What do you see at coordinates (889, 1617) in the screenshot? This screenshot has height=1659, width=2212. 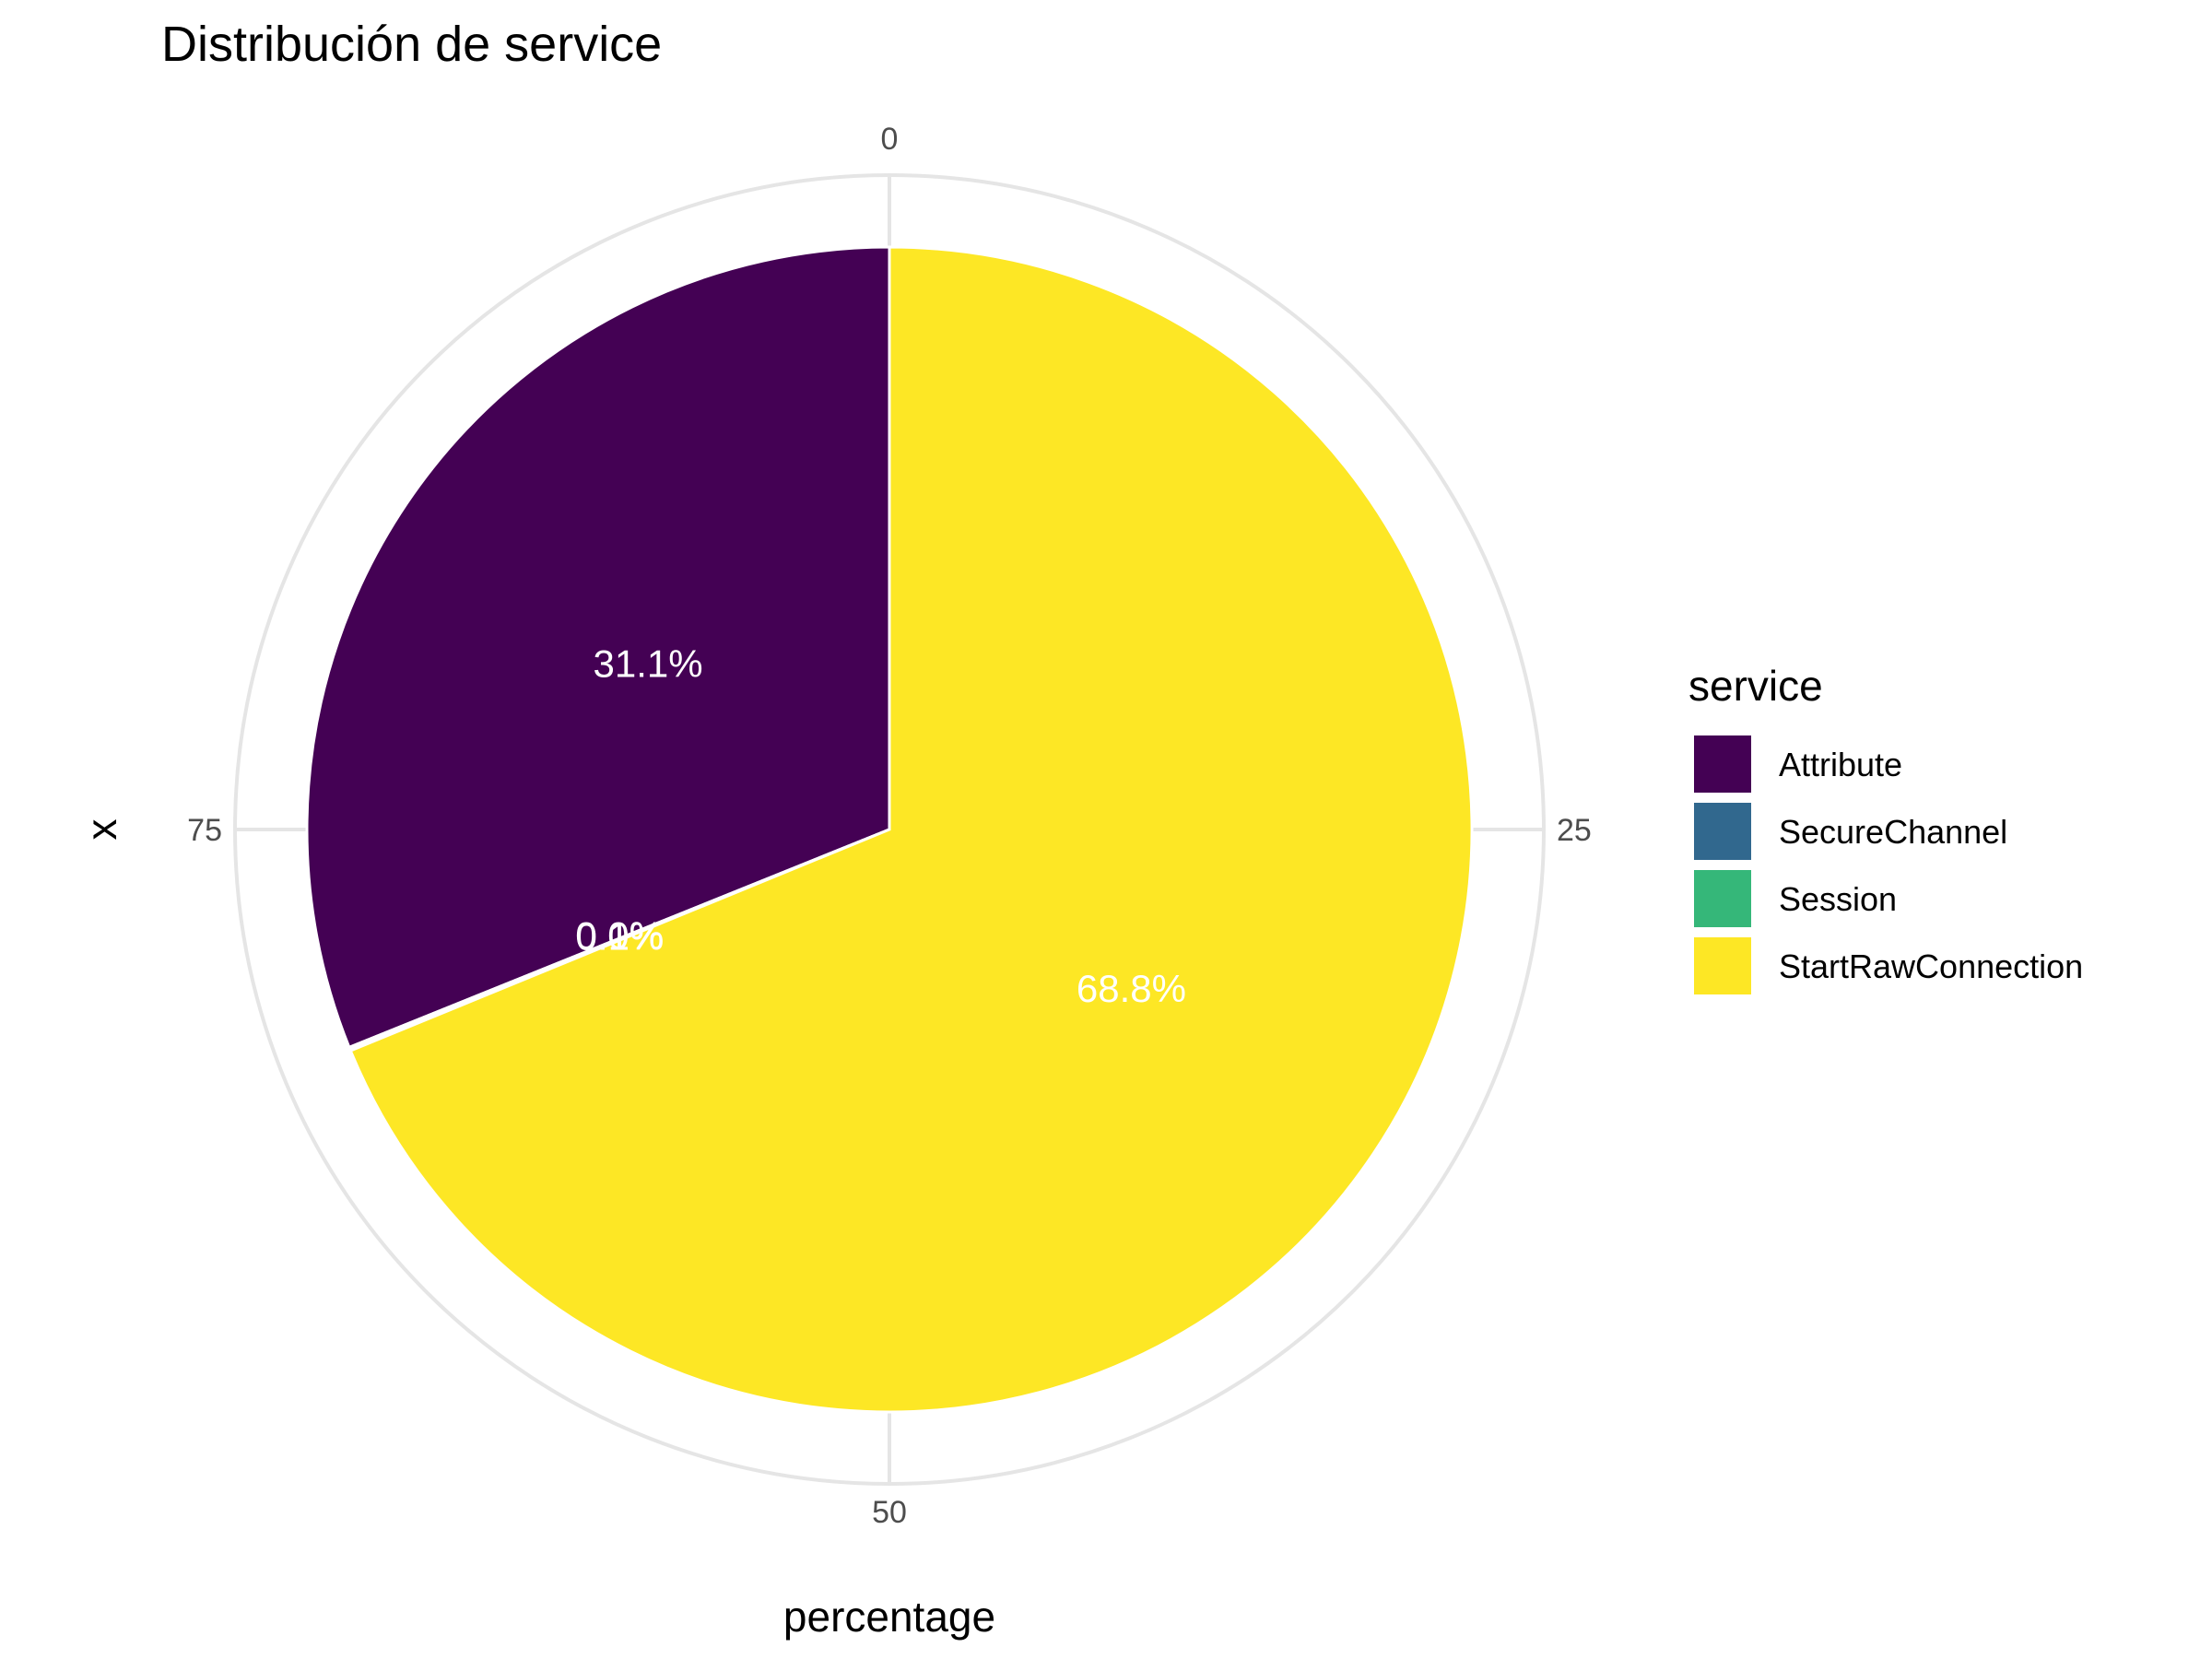 I see `x-axis-title: percentage` at bounding box center [889, 1617].